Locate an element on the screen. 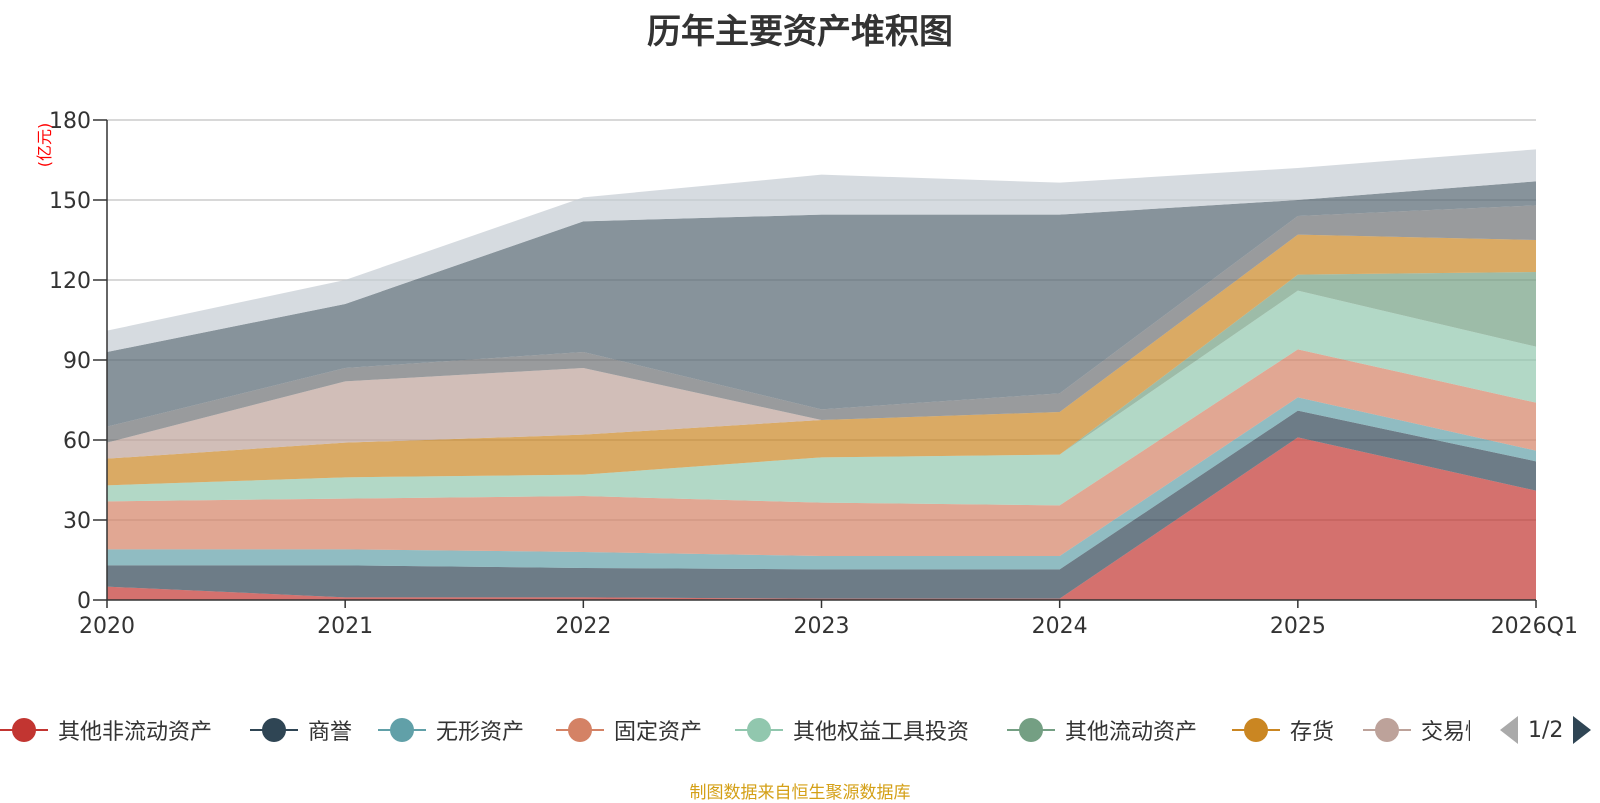 Image resolution: width=1600 pixels, height=803 pixels. x-tick-label: 2023 is located at coordinates (822, 626).